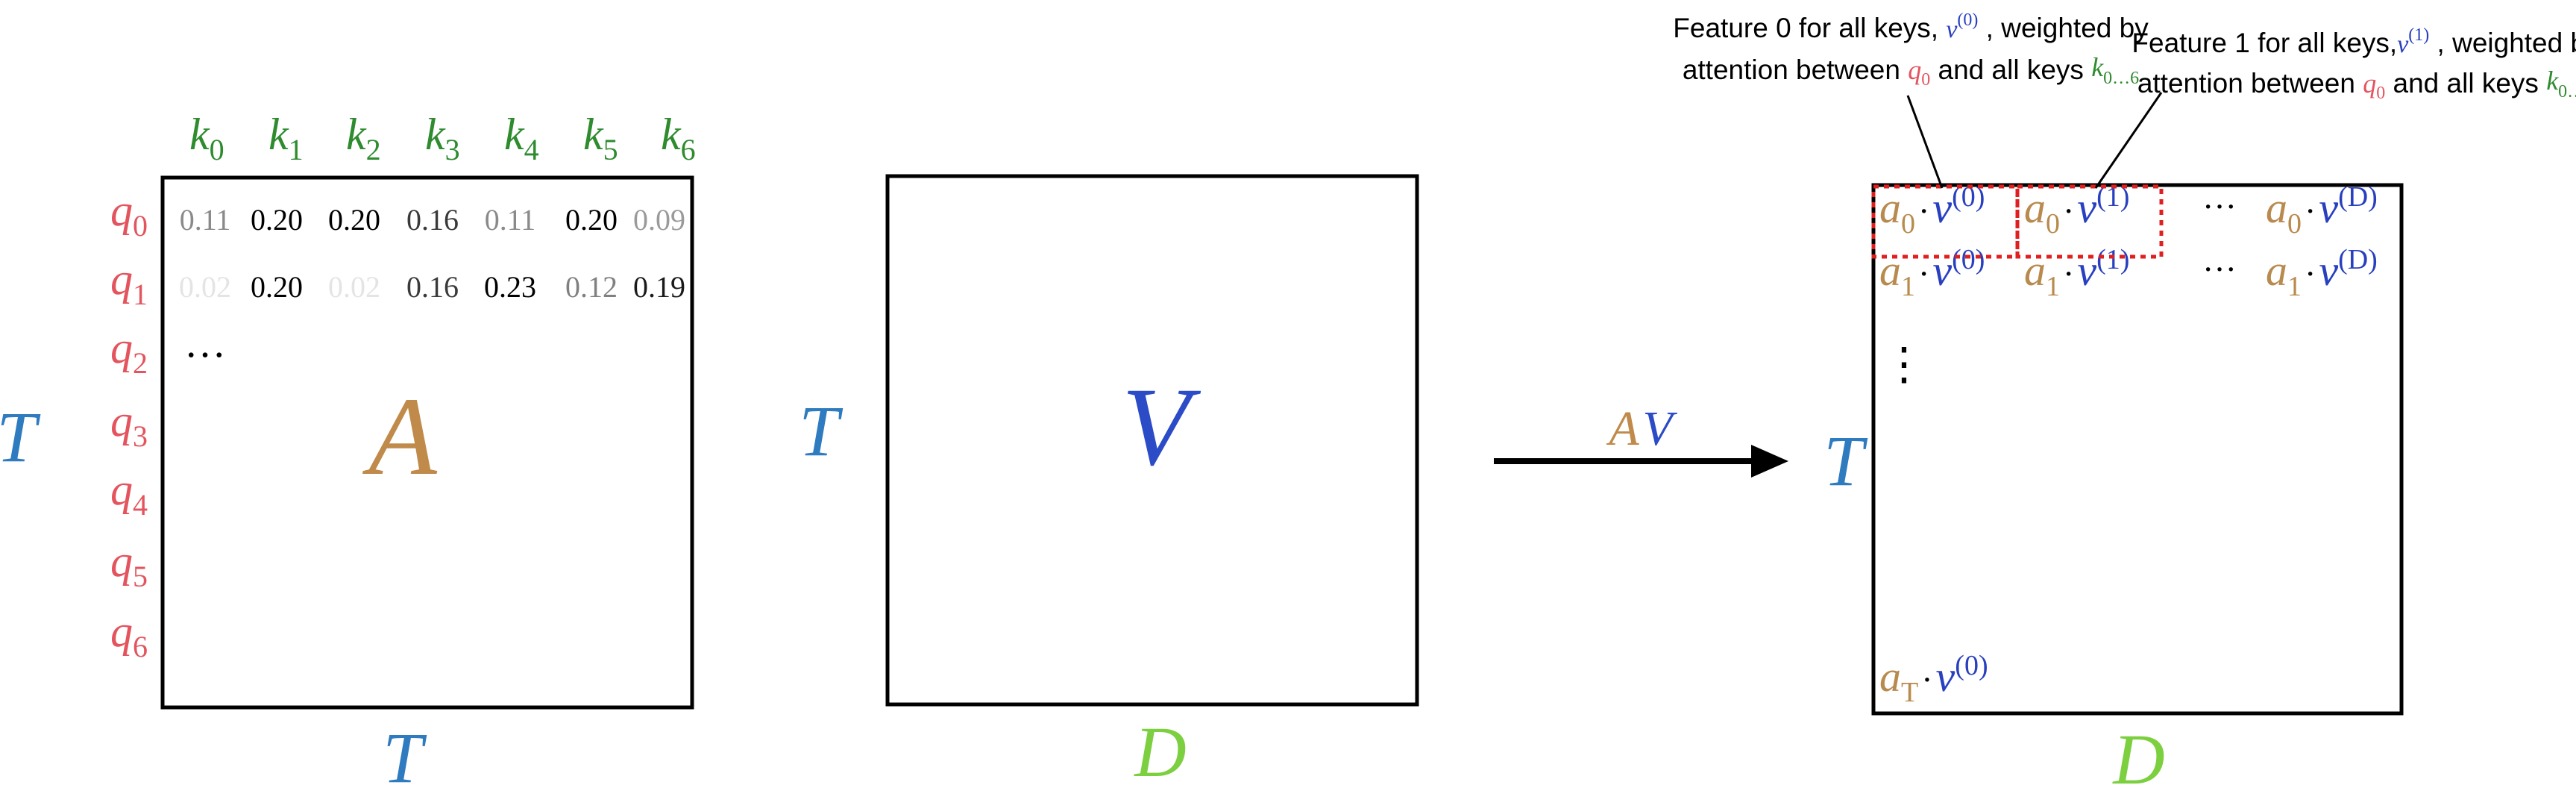 The width and height of the screenshot is (2576, 788). Describe the element at coordinates (600, 138) in the screenshot. I see `key-label-5: k5` at that location.